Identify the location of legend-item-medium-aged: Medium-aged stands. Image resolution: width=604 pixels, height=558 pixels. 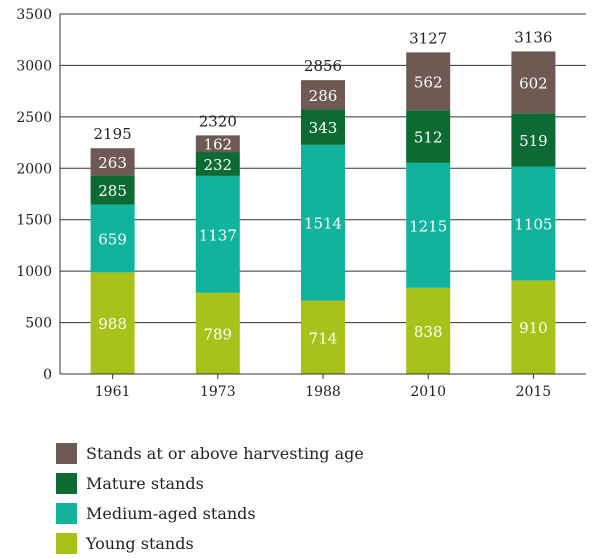
(210, 513).